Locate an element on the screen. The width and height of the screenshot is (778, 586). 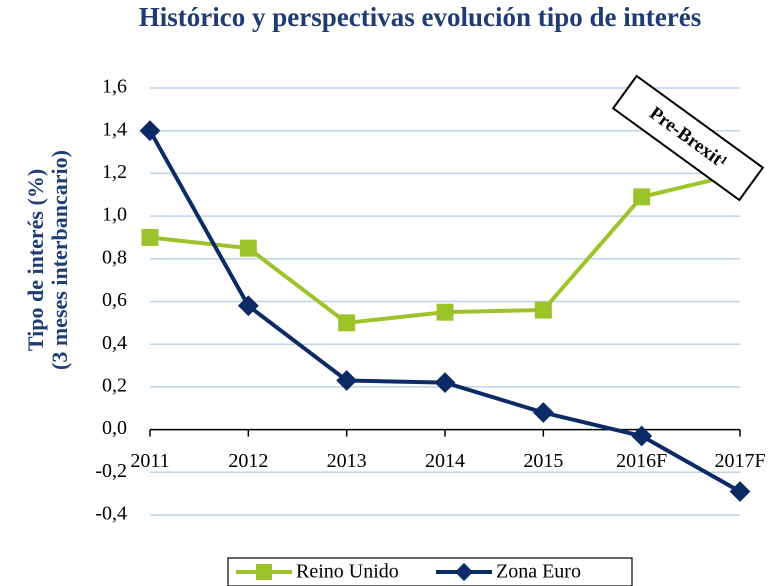
legend: Reino Unido Zona Euro is located at coordinates (430, 571).